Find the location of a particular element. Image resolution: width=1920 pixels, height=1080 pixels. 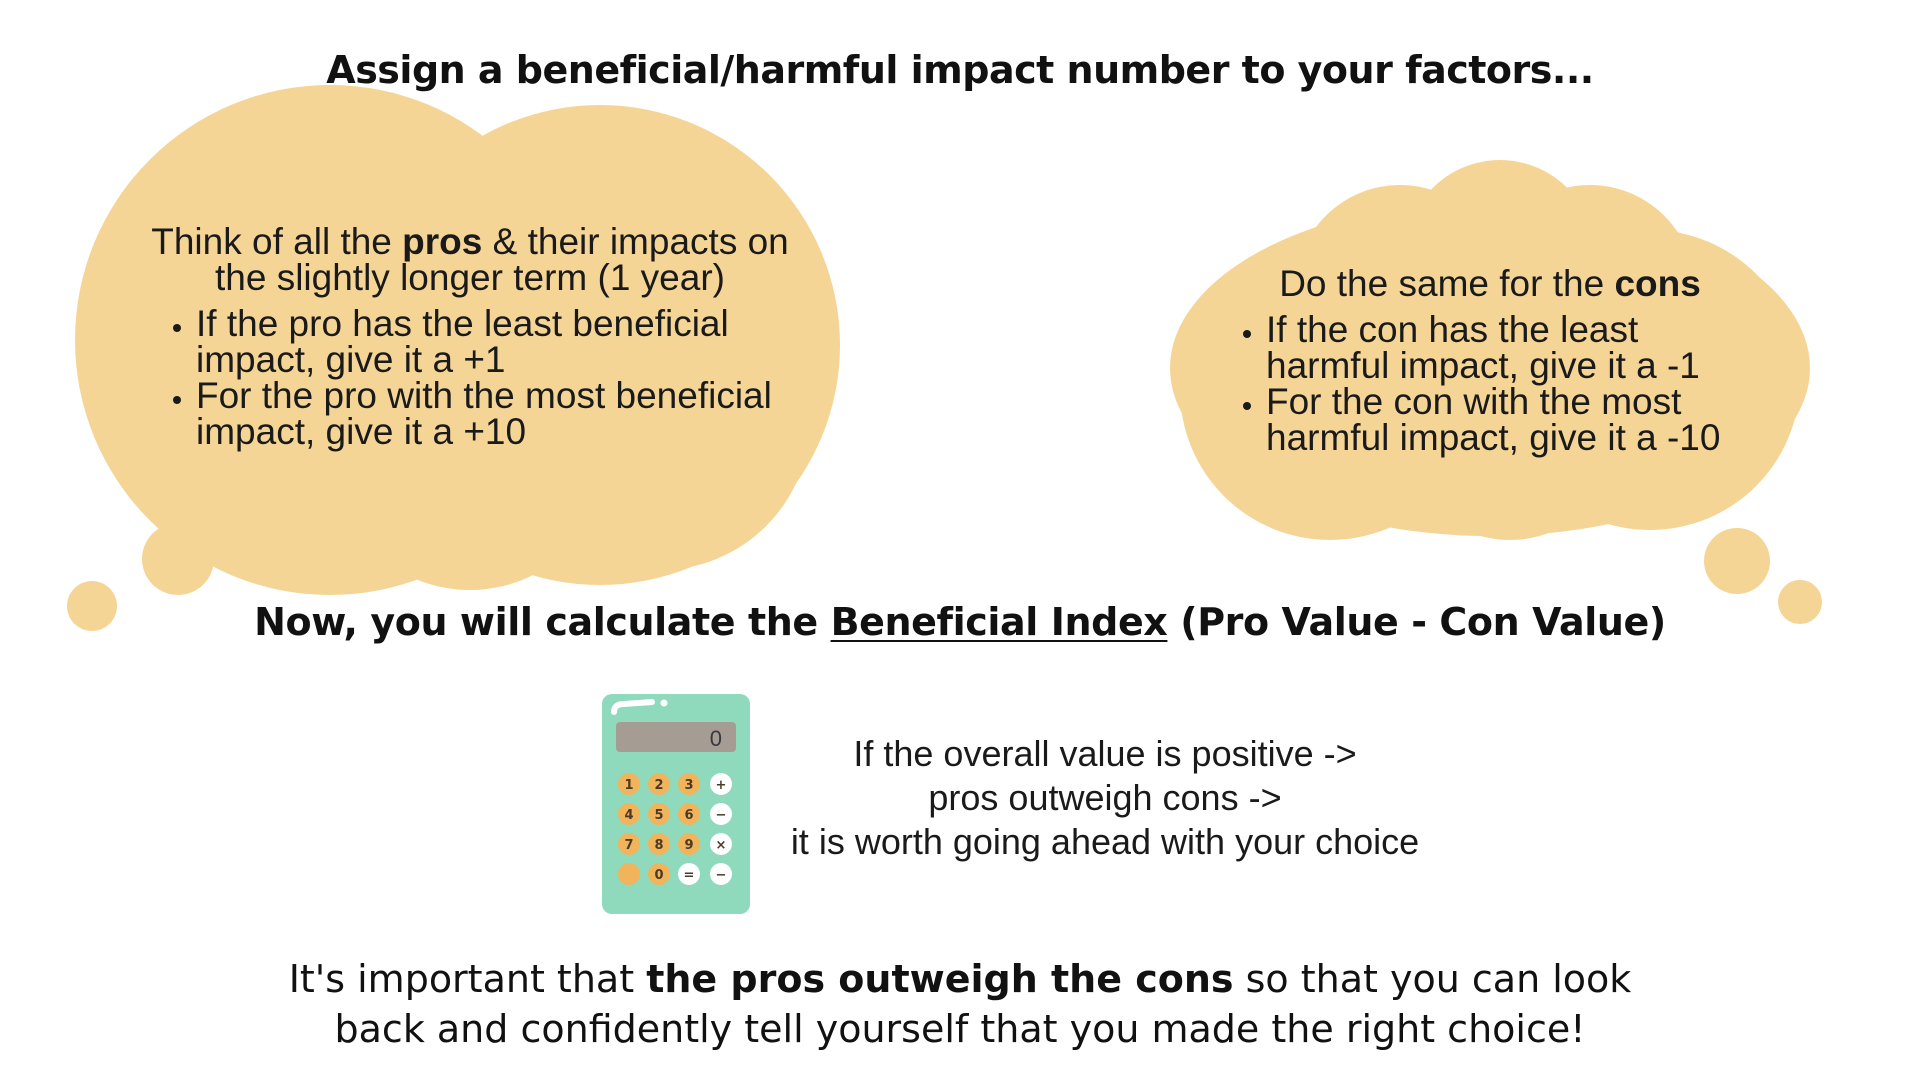

cons-lead-before: Do the same for the is located at coordinates (1447, 283).